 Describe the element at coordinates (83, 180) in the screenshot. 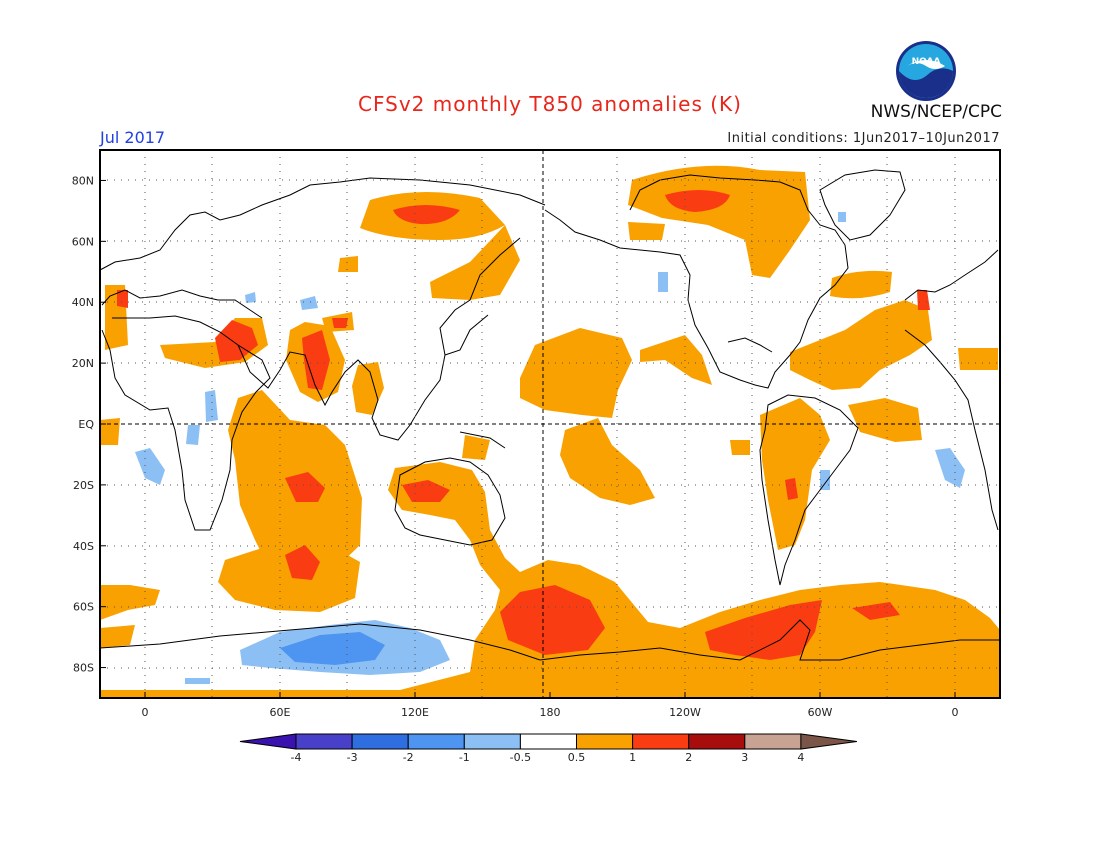

I see `lat-label-80n: 80N` at that location.